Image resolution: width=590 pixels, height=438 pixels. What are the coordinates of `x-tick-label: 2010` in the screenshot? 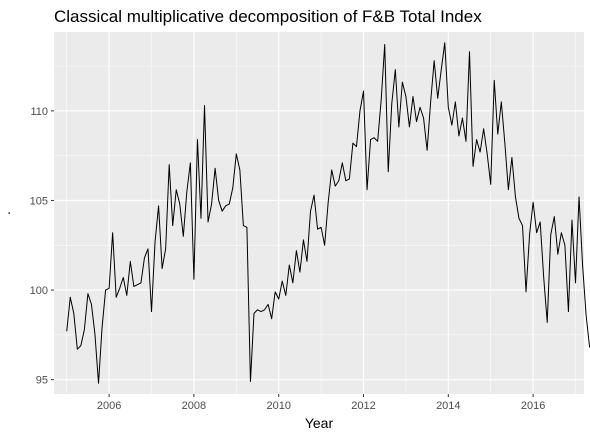 It's located at (278, 406).